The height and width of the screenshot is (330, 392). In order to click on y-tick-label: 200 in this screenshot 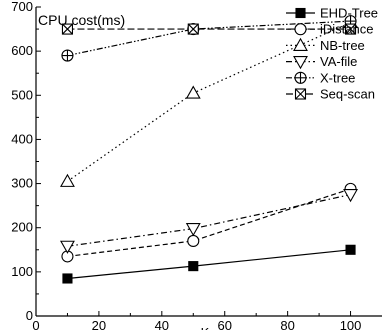, I will do `click(22, 227)`.